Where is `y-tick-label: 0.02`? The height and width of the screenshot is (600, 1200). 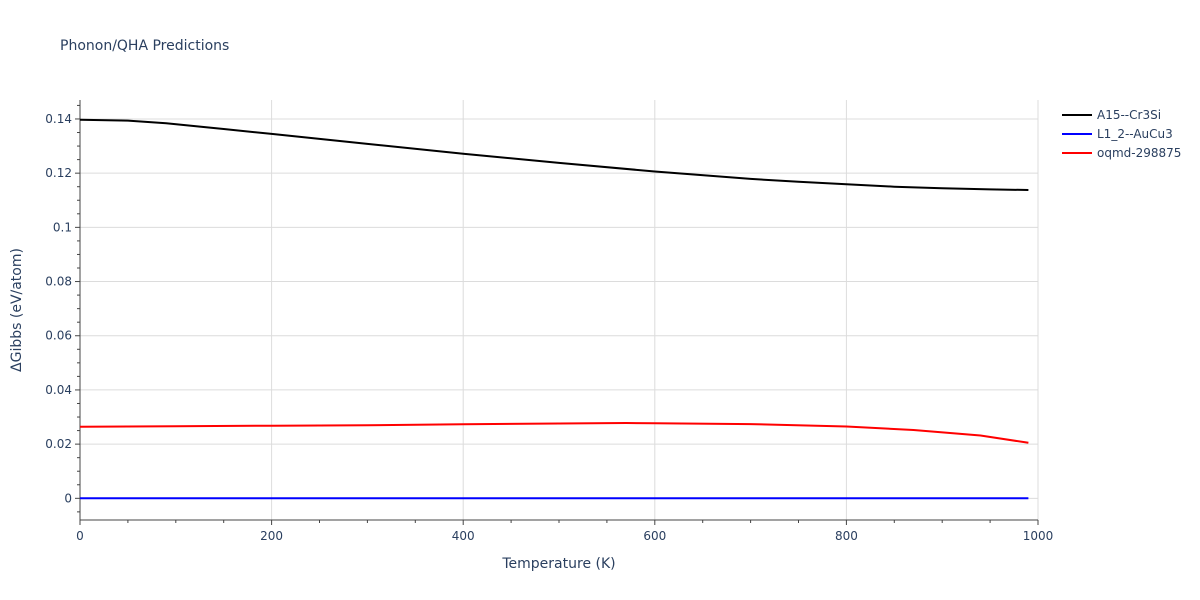
y-tick-label: 0.02 is located at coordinates (58, 444).